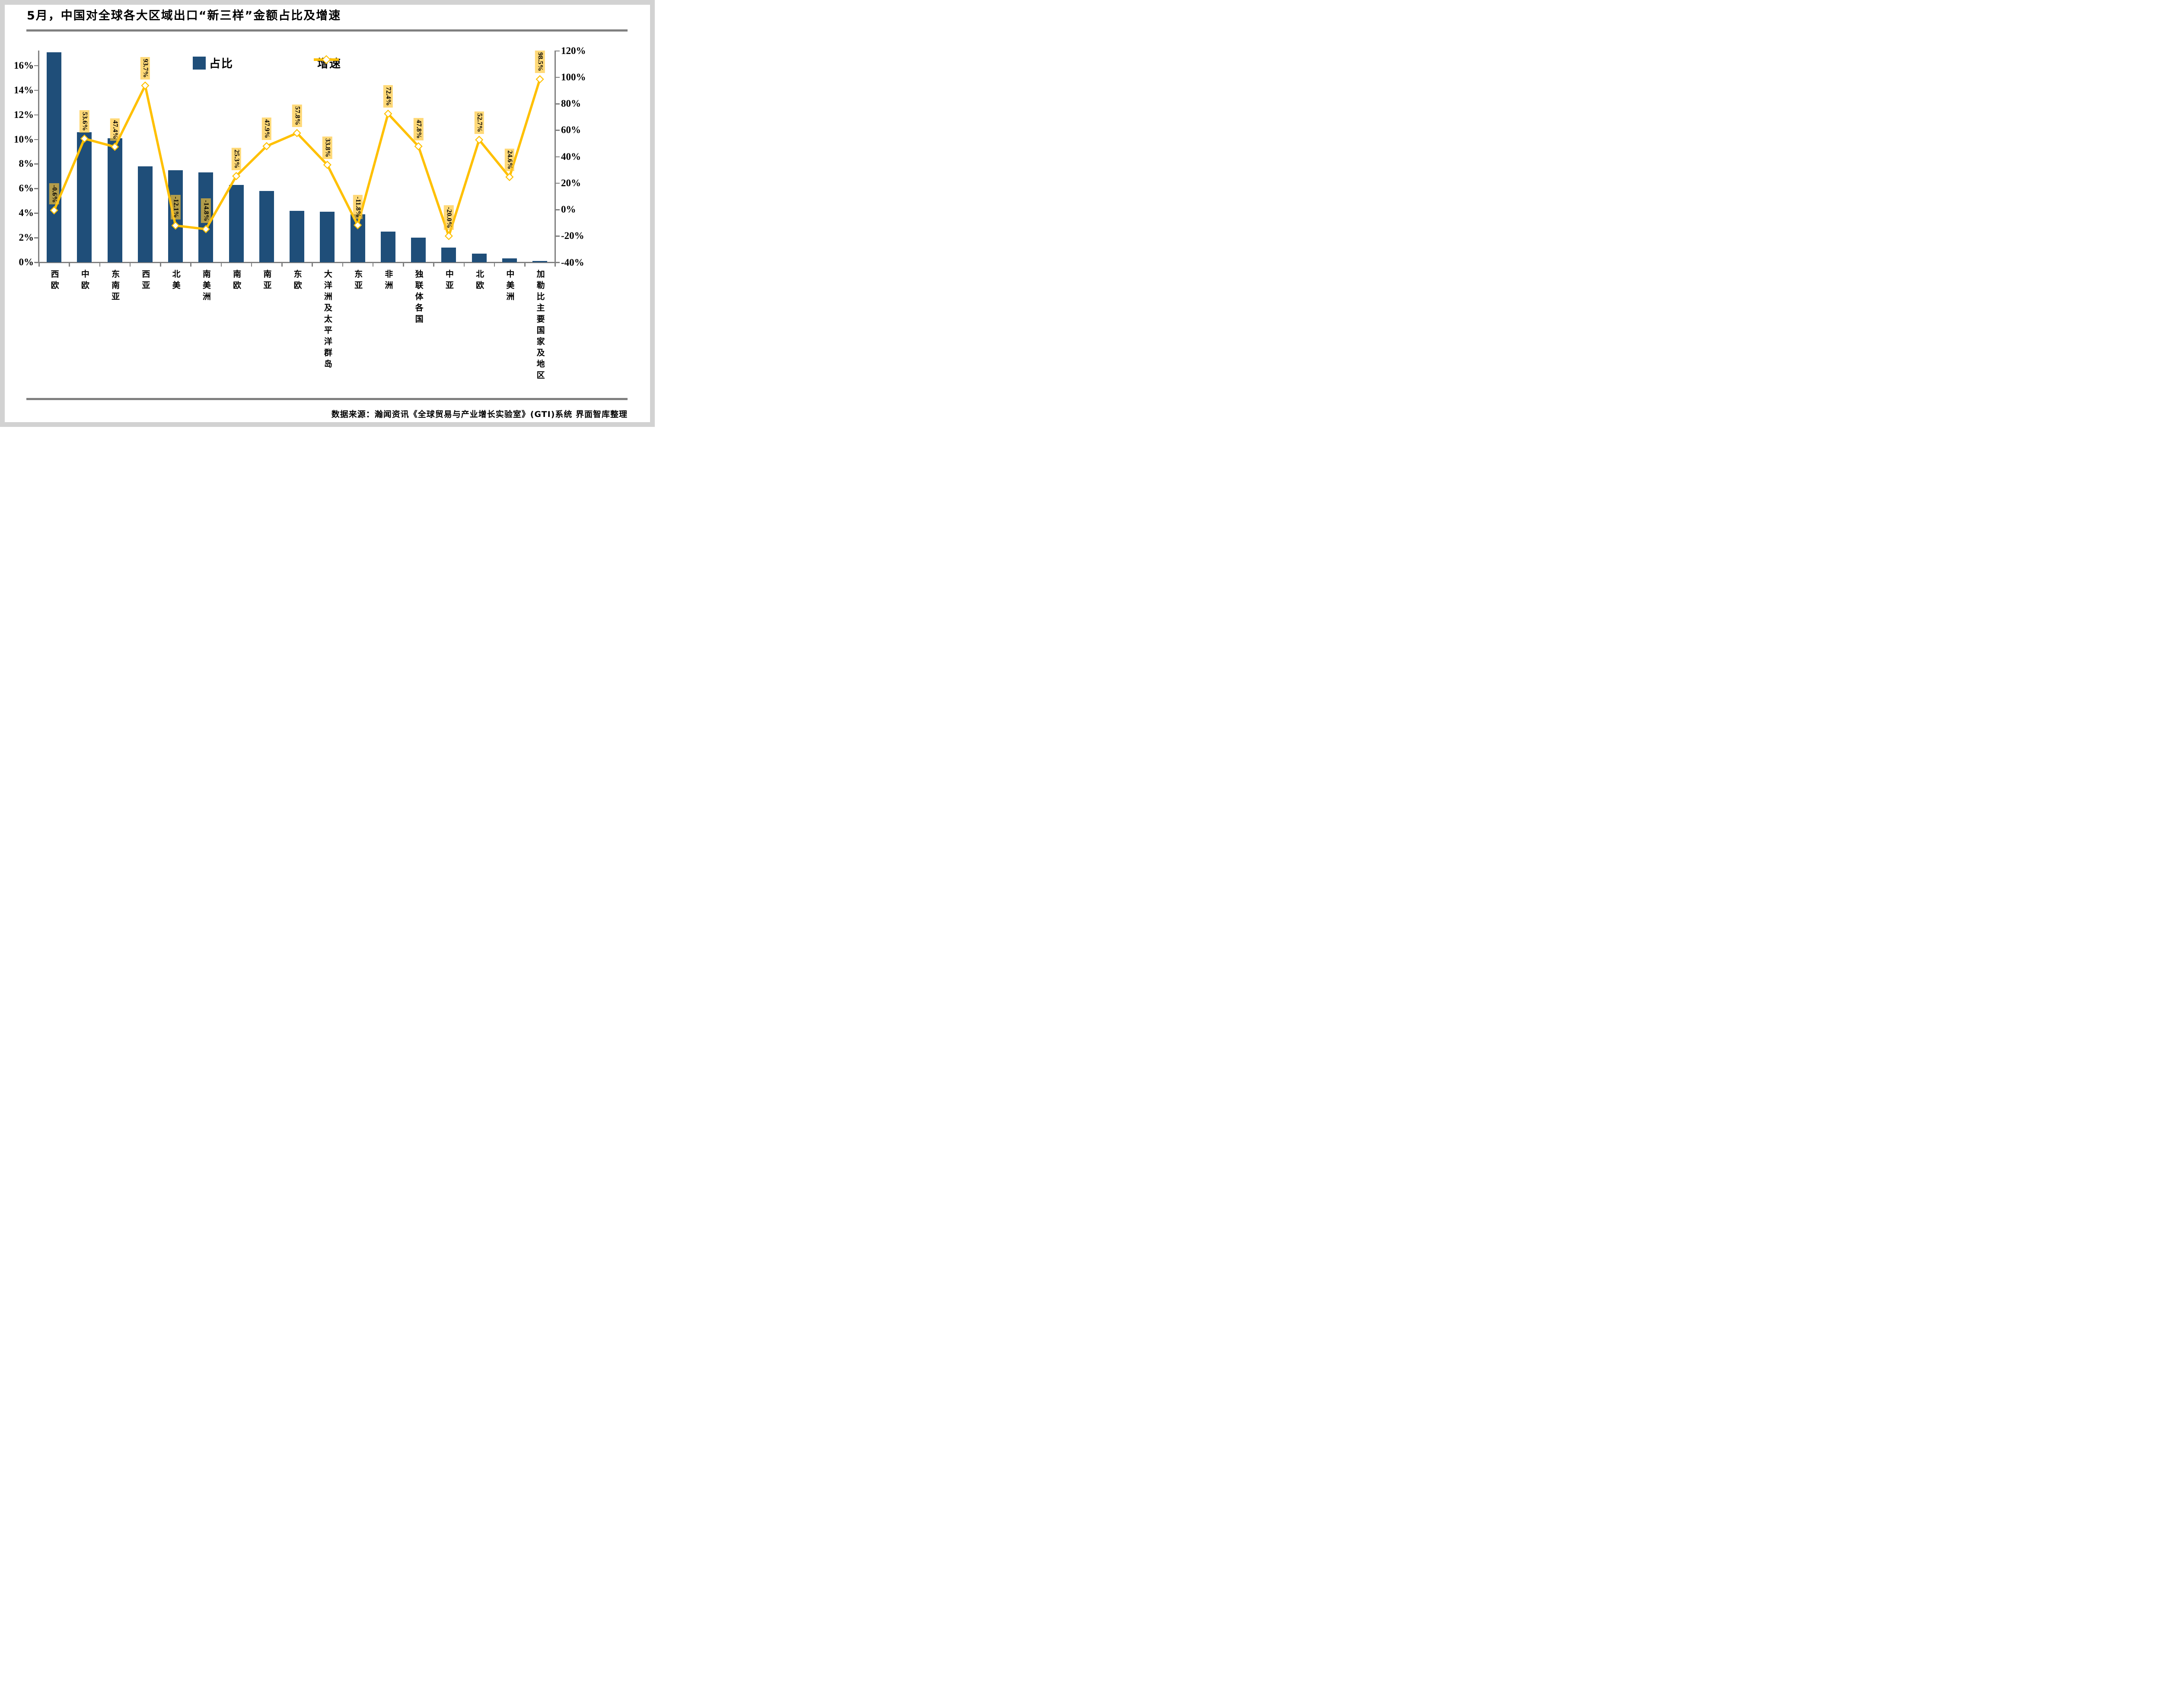 This screenshot has width=2161, height=1708. Describe the element at coordinates (449, 217) in the screenshot. I see `growth-data-label: -20.0%` at that location.